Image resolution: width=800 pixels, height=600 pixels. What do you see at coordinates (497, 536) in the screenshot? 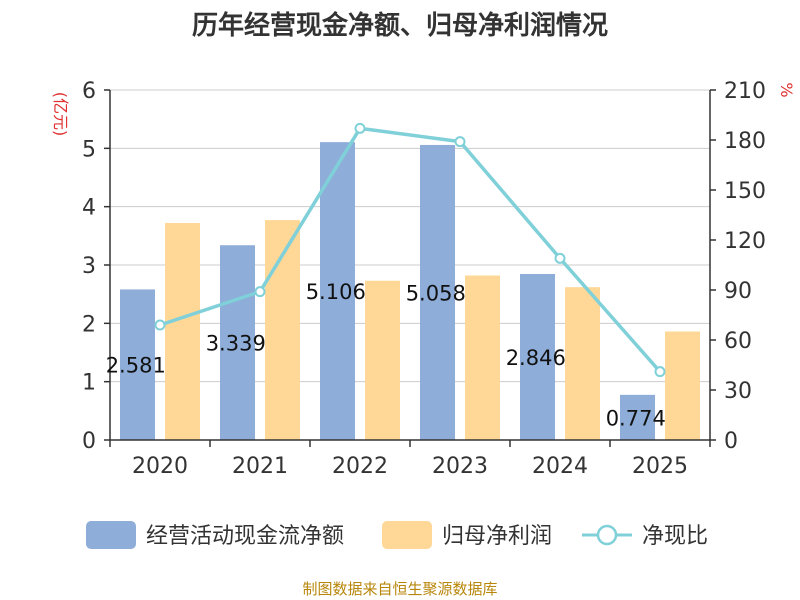
I see `legend-label-net-profit: 归母净利润` at bounding box center [497, 536].